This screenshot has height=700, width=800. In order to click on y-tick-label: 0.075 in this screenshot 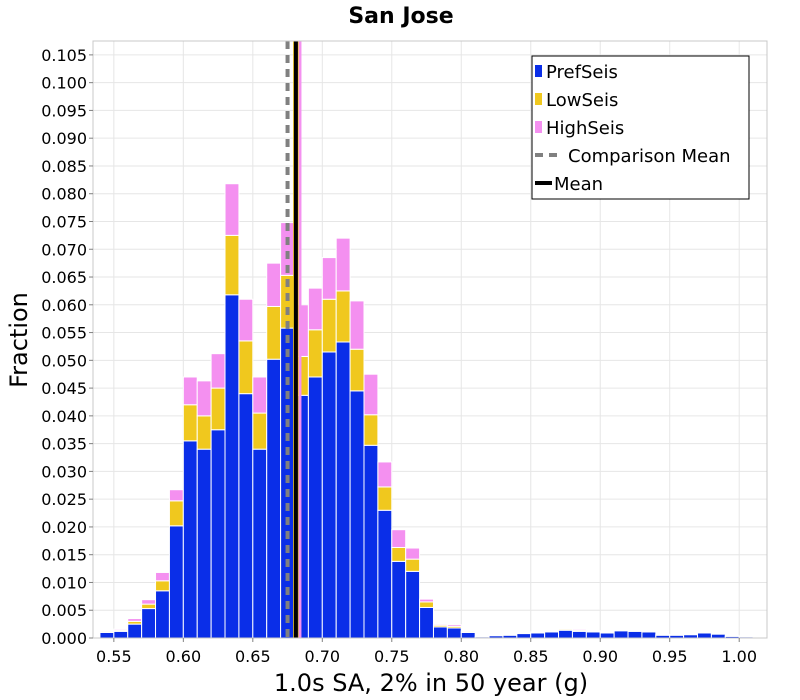, I will do `click(64, 221)`.